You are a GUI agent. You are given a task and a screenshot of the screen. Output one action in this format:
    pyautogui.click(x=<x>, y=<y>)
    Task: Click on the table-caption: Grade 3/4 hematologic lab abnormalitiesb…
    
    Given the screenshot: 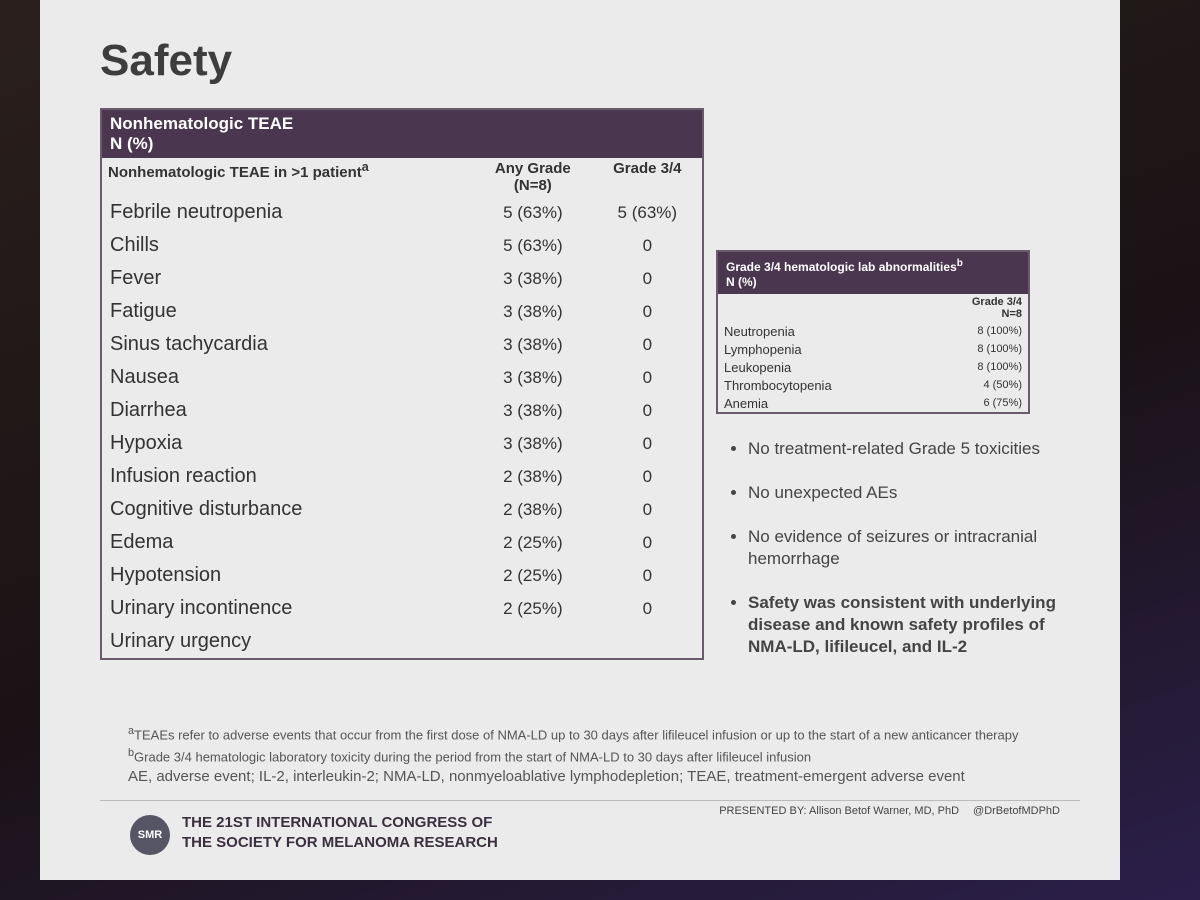 What is the action you would take?
    pyautogui.click(x=873, y=273)
    